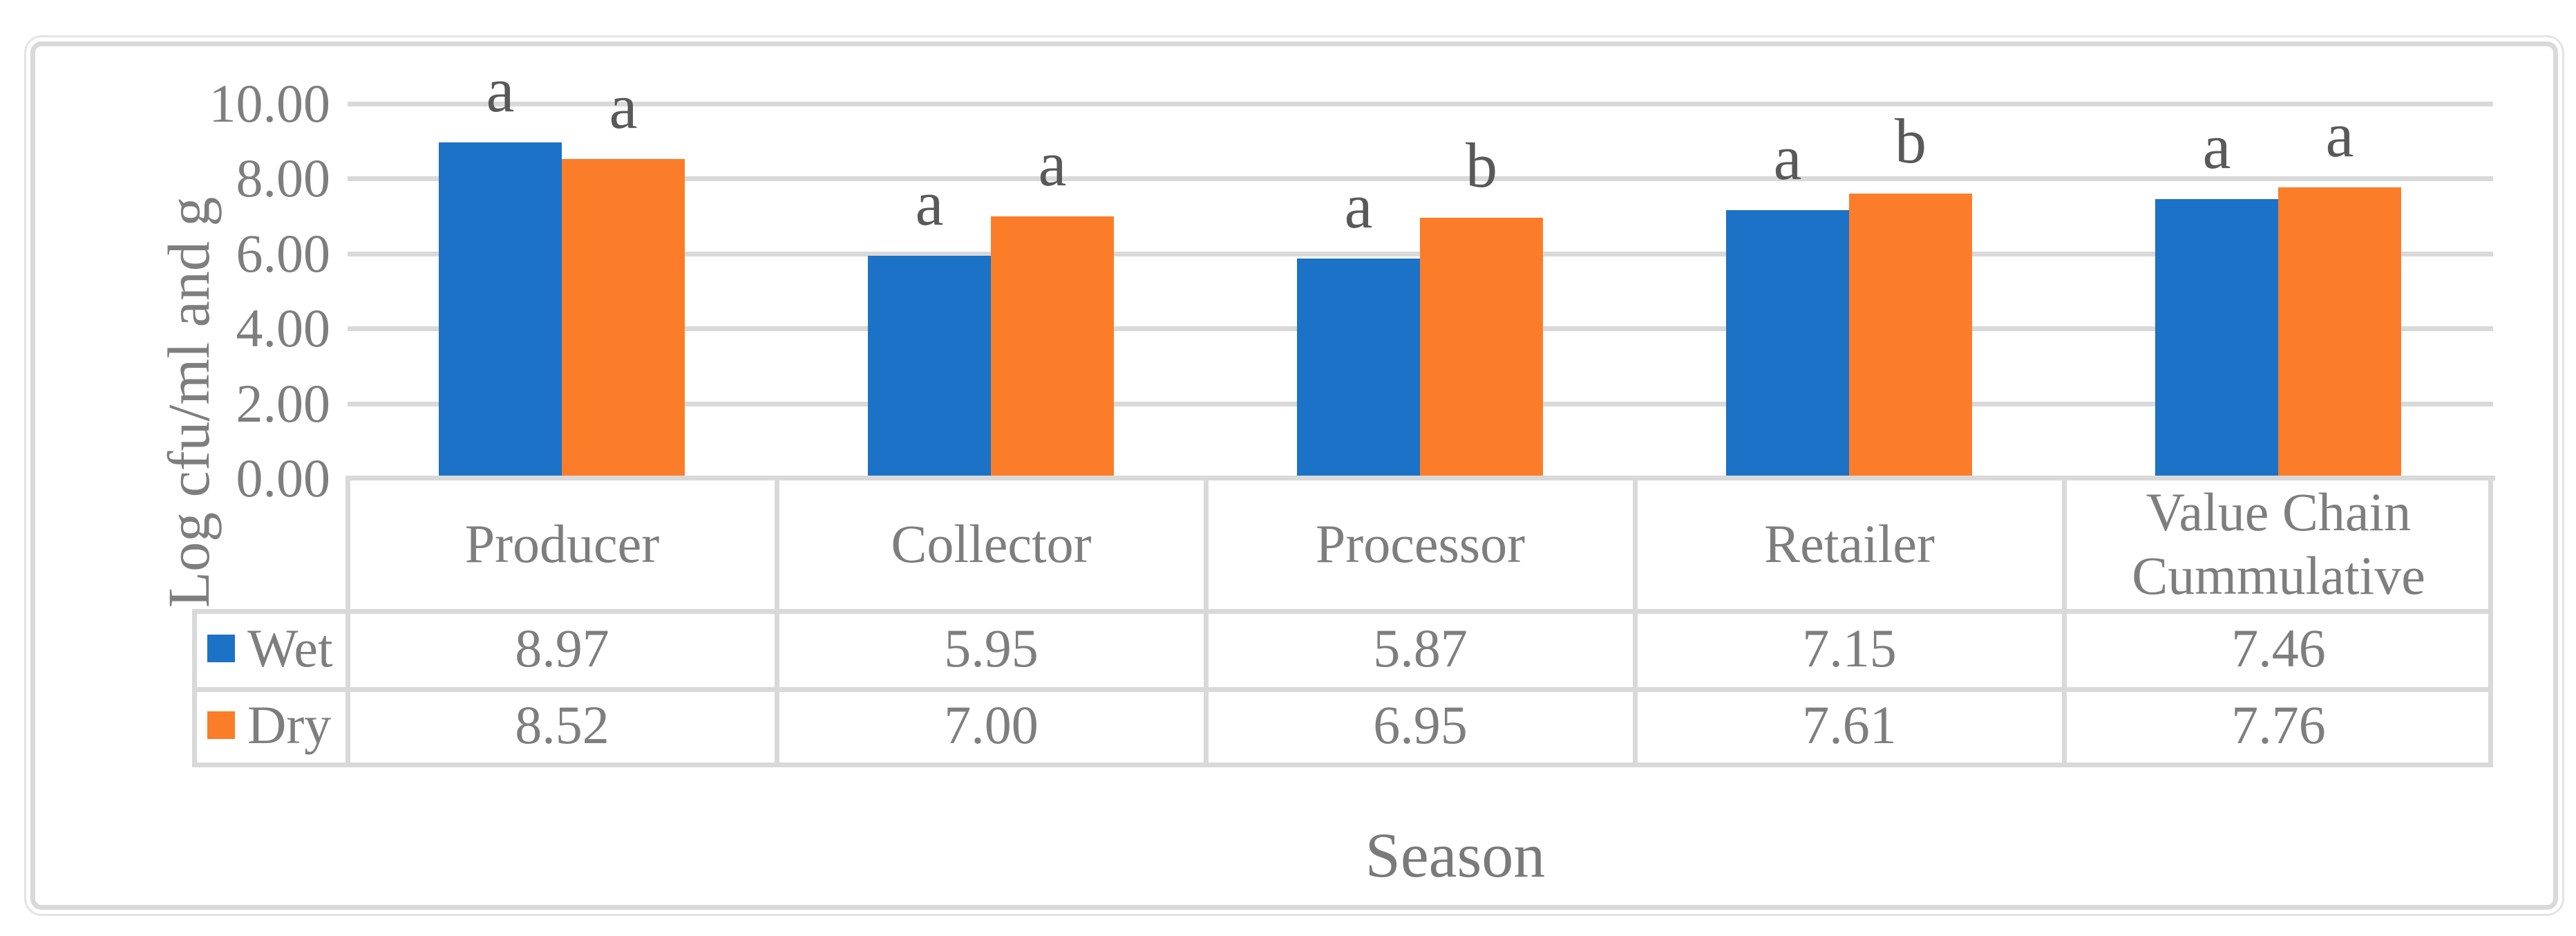  Describe the element at coordinates (283, 253) in the screenshot. I see `y-tick-label: 6.00` at that location.